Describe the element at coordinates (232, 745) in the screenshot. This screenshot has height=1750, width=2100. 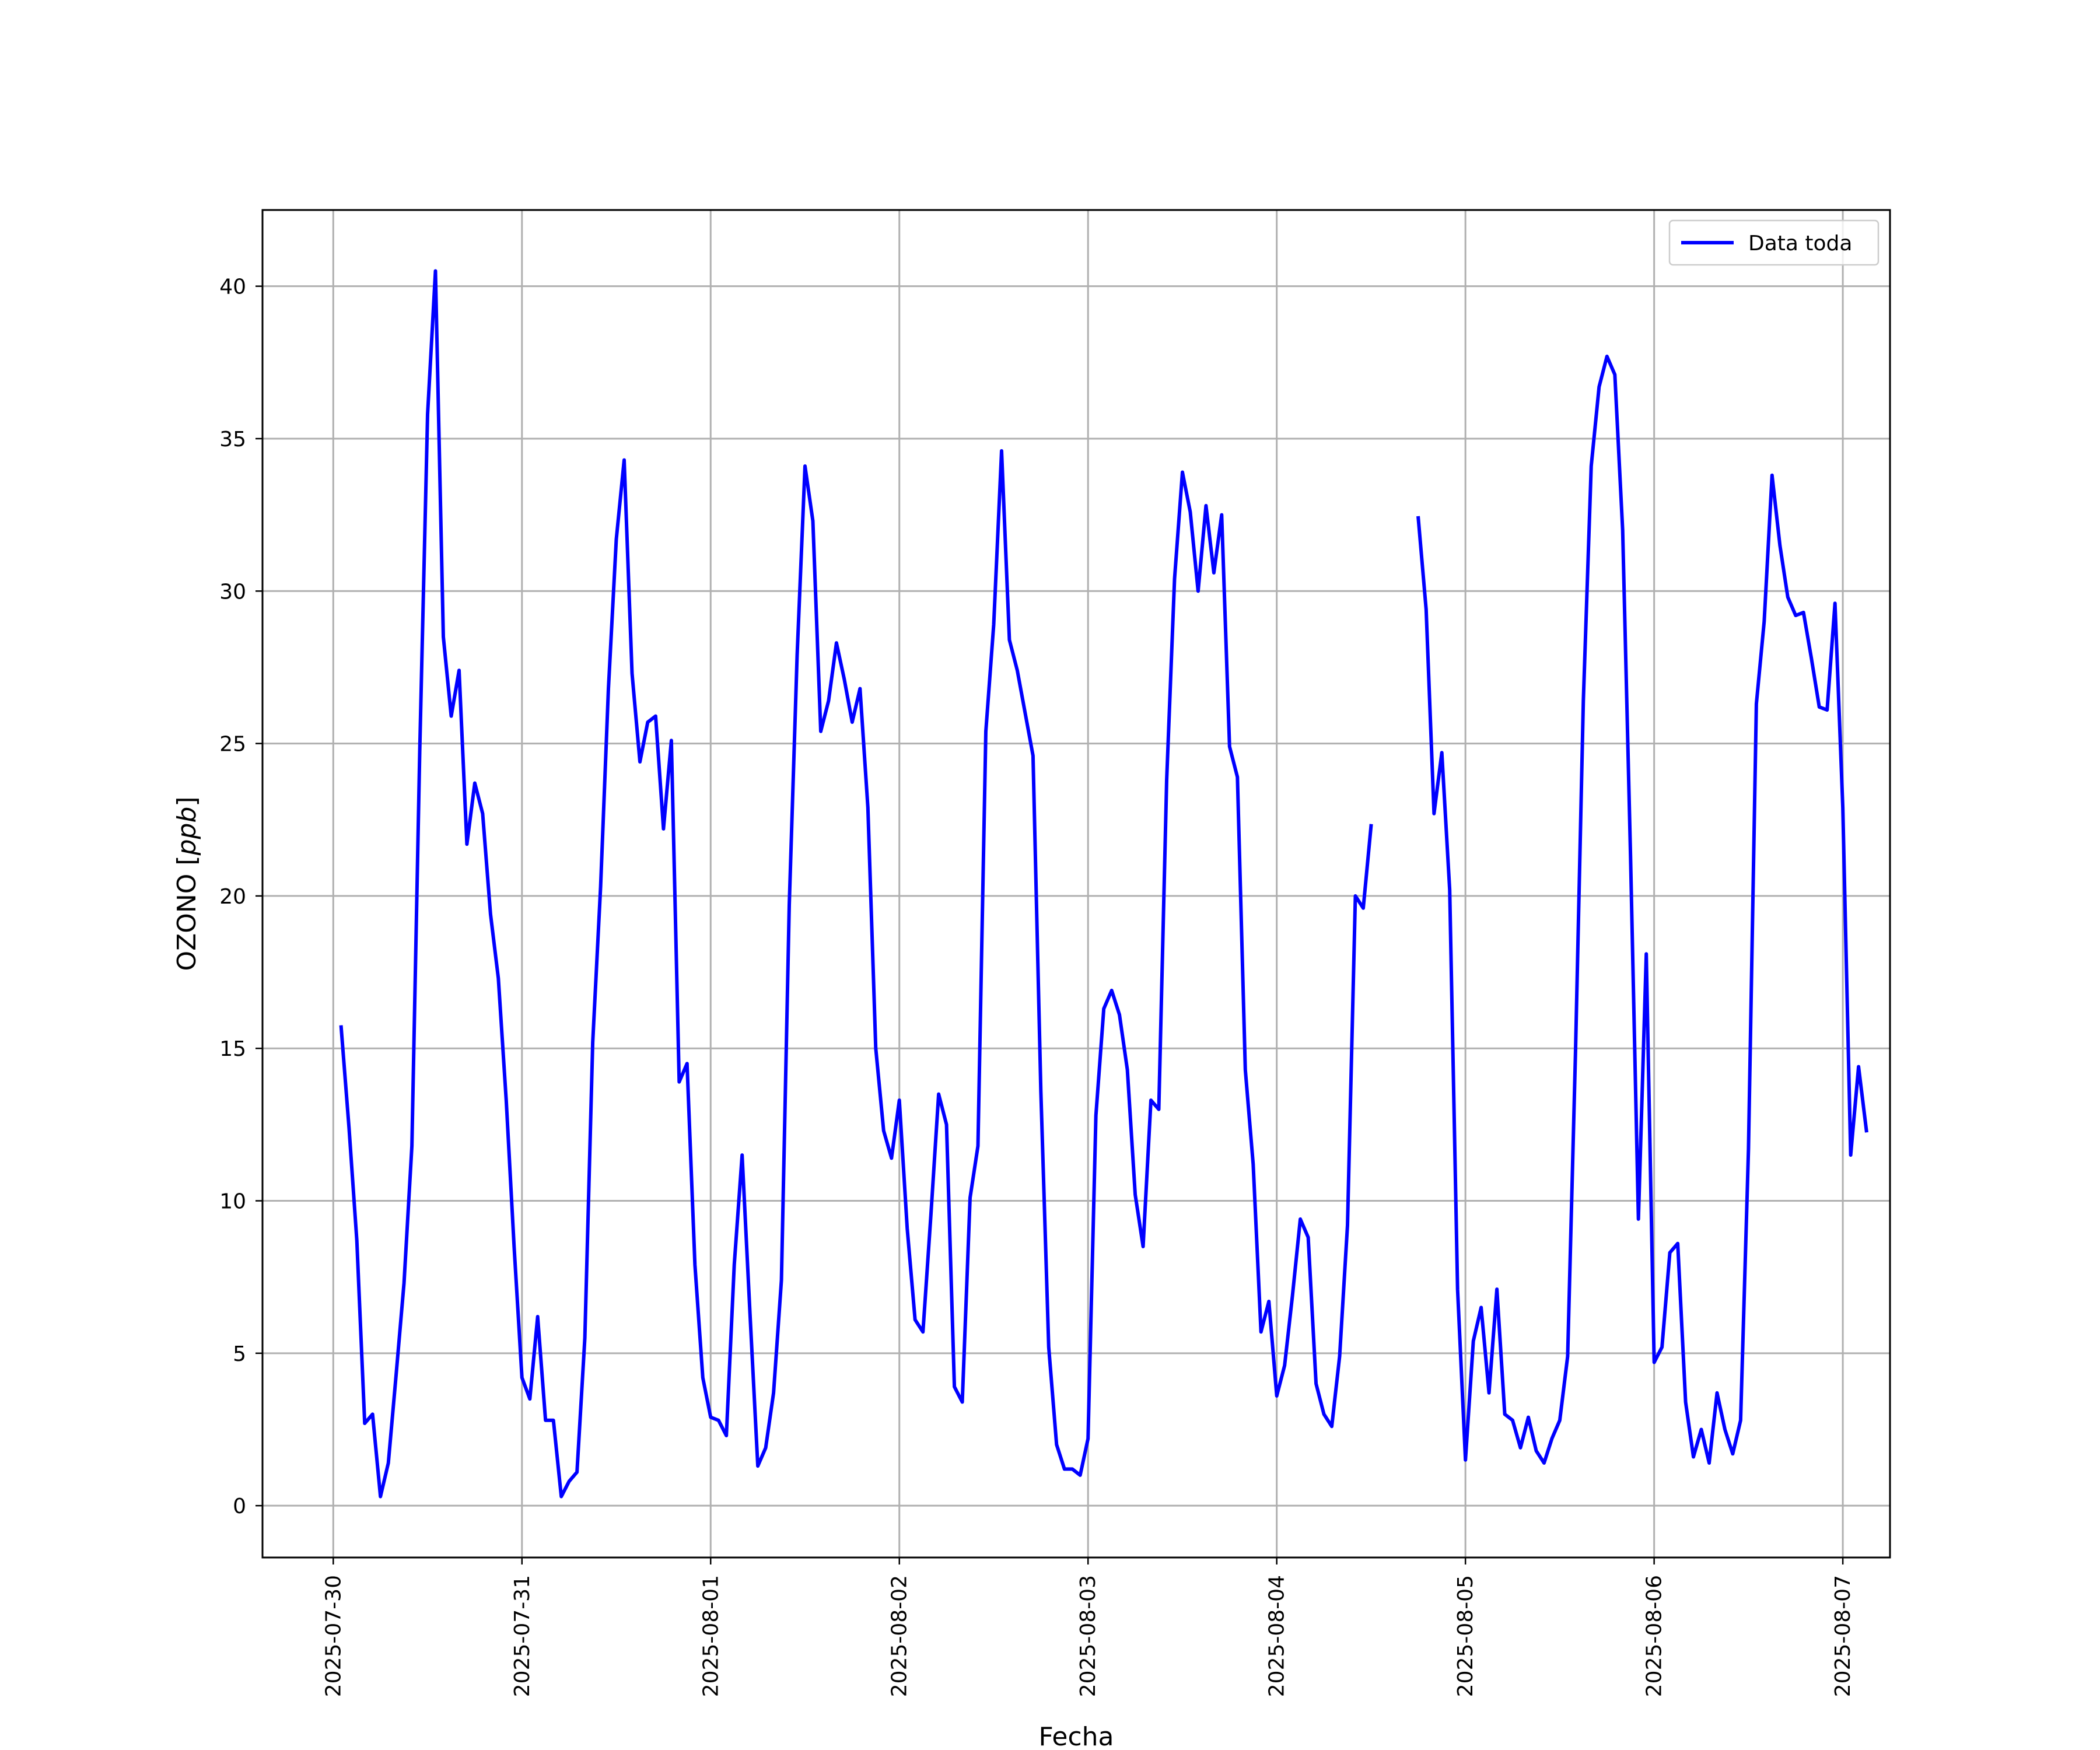
I see `y-tick-label: 25` at that location.